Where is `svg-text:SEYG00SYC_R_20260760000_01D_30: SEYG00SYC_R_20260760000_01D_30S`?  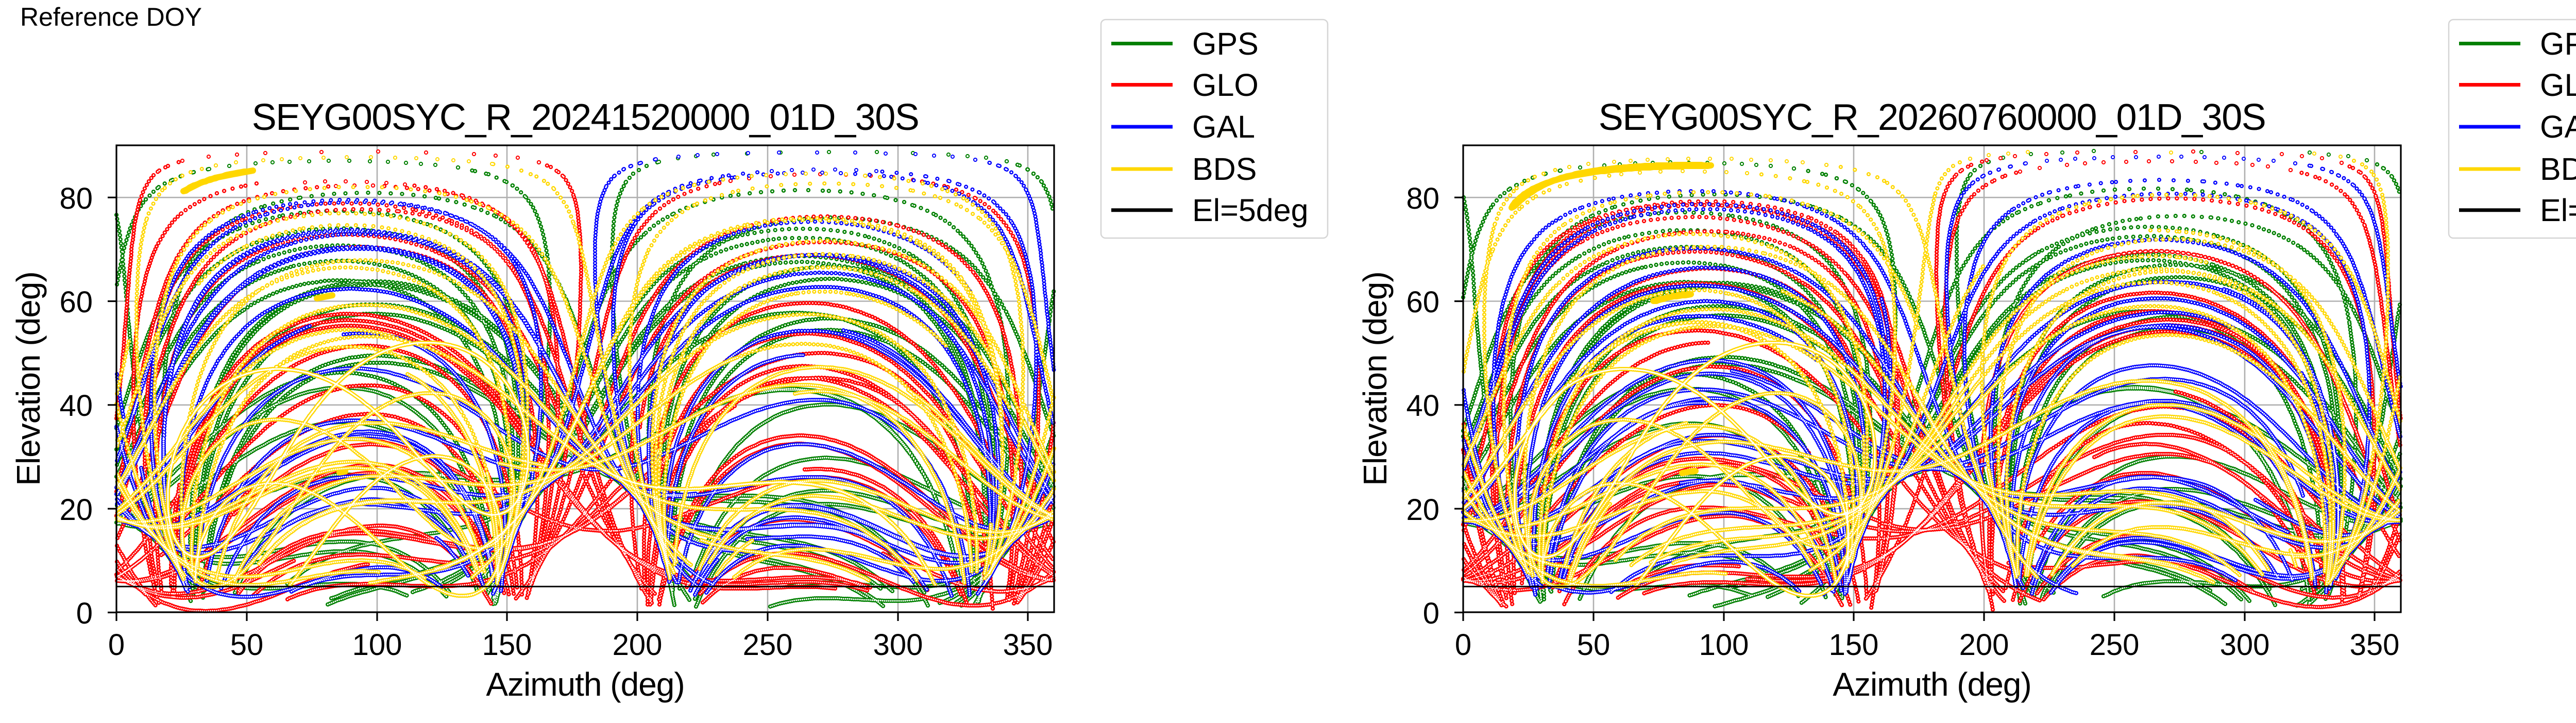
svg-text:SEYG00SYC_R_20260760000_01D_30: SEYG00SYC_R_20260760000_01D_30S is located at coordinates (1932, 117).